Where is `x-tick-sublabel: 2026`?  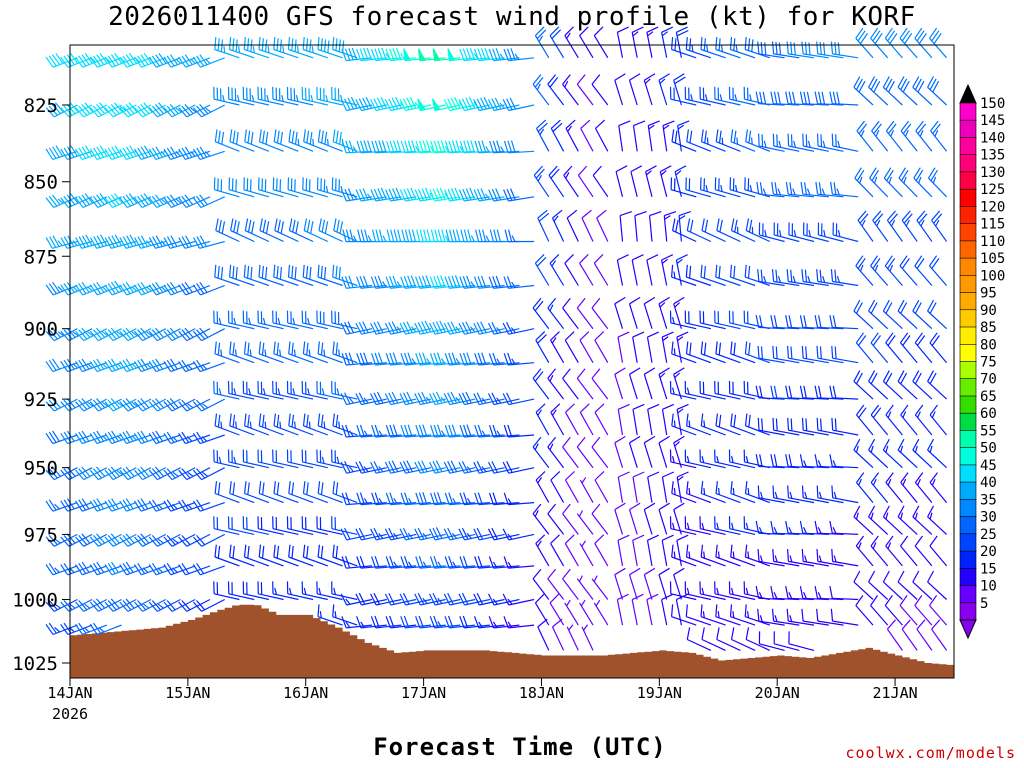
x-tick-sublabel: 2026 is located at coordinates (70, 714).